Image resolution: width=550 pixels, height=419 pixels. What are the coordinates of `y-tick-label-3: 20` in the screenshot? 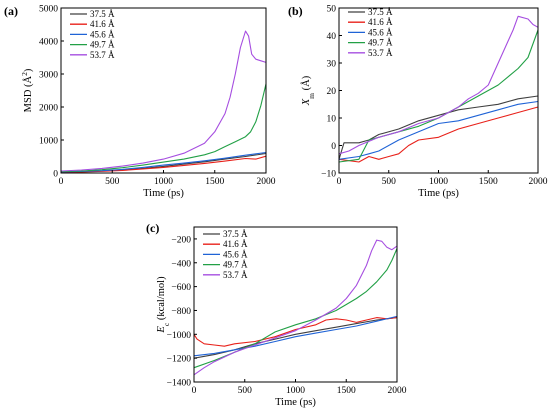 It's located at (332, 92).